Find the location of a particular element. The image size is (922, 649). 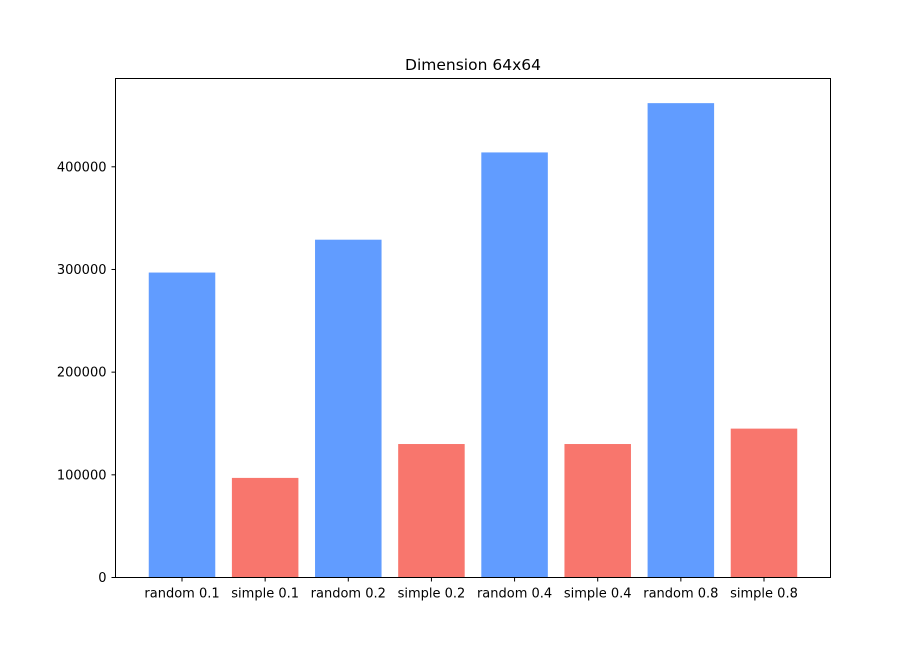

x-tick-label: random 0.4 is located at coordinates (514, 594).